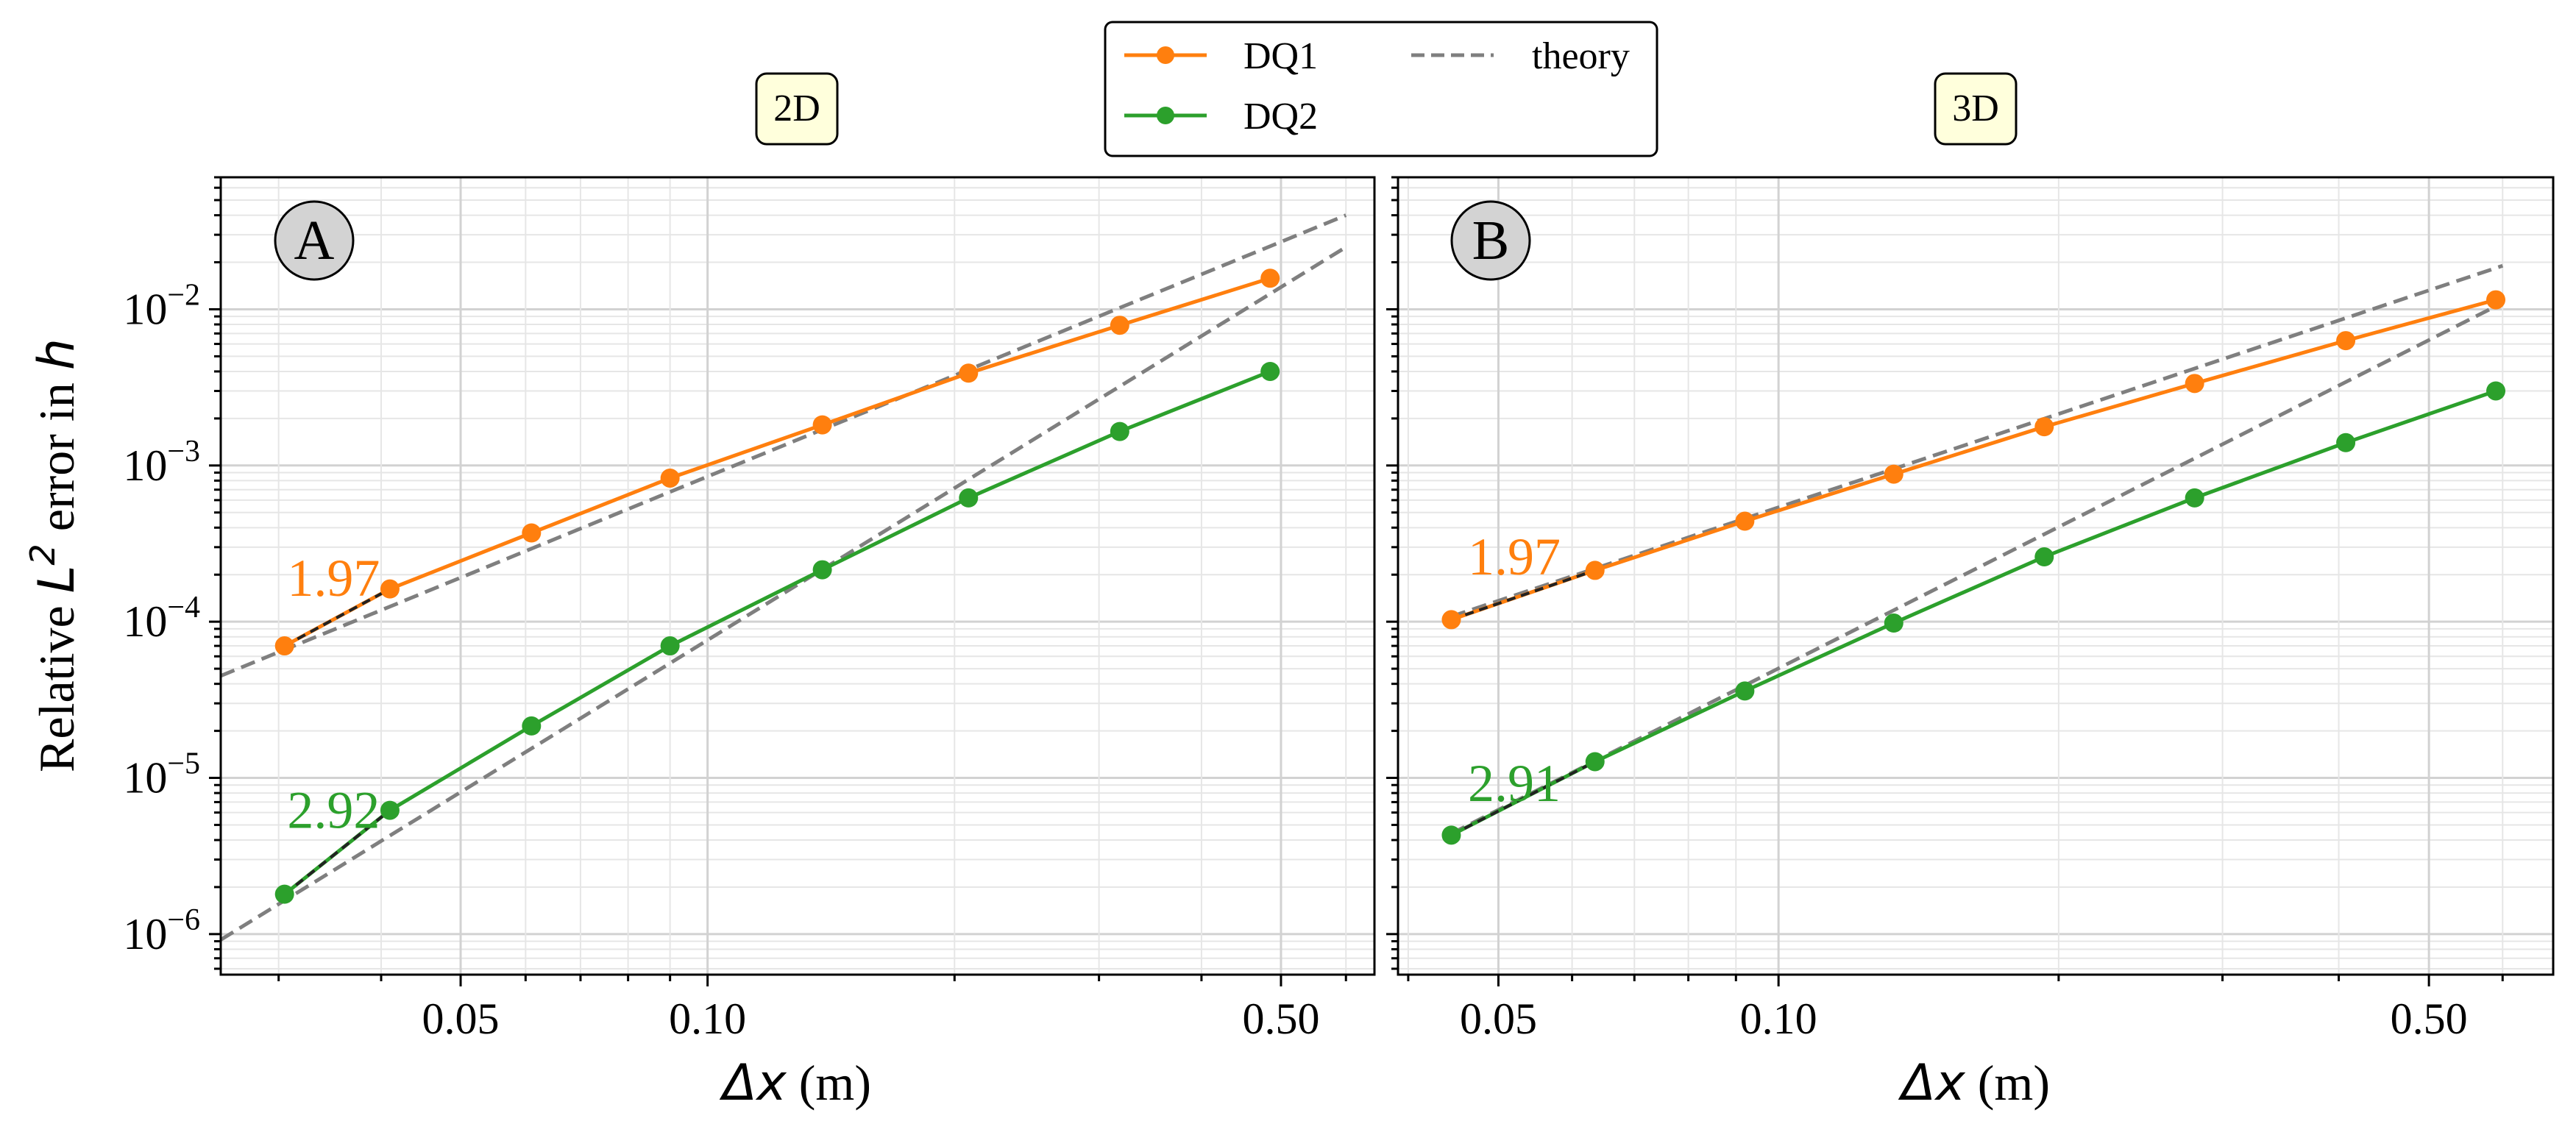  Describe the element at coordinates (1280, 117) in the screenshot. I see `legend-dq2-label: DQ2` at that location.